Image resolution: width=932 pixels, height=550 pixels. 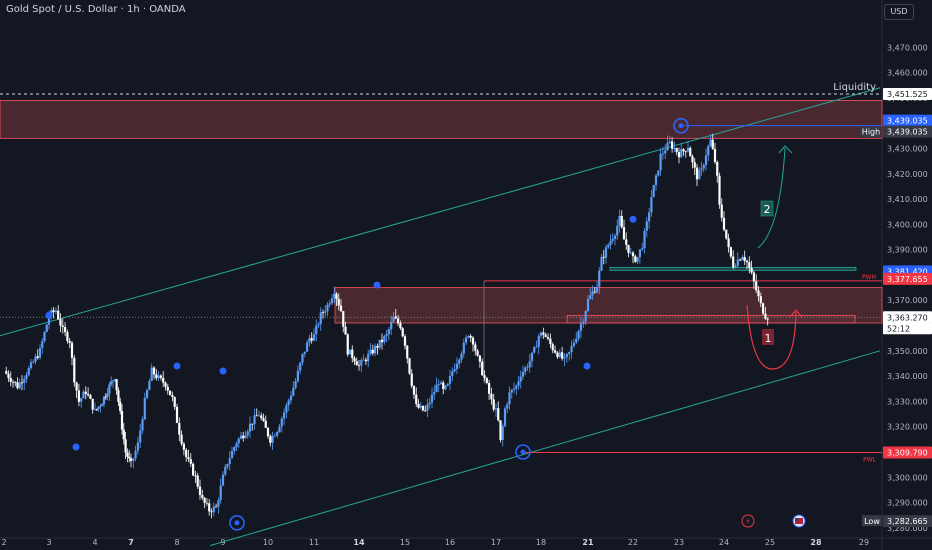 What do you see at coordinates (3, 542) in the screenshot?
I see `x-tick-label: 2` at bounding box center [3, 542].